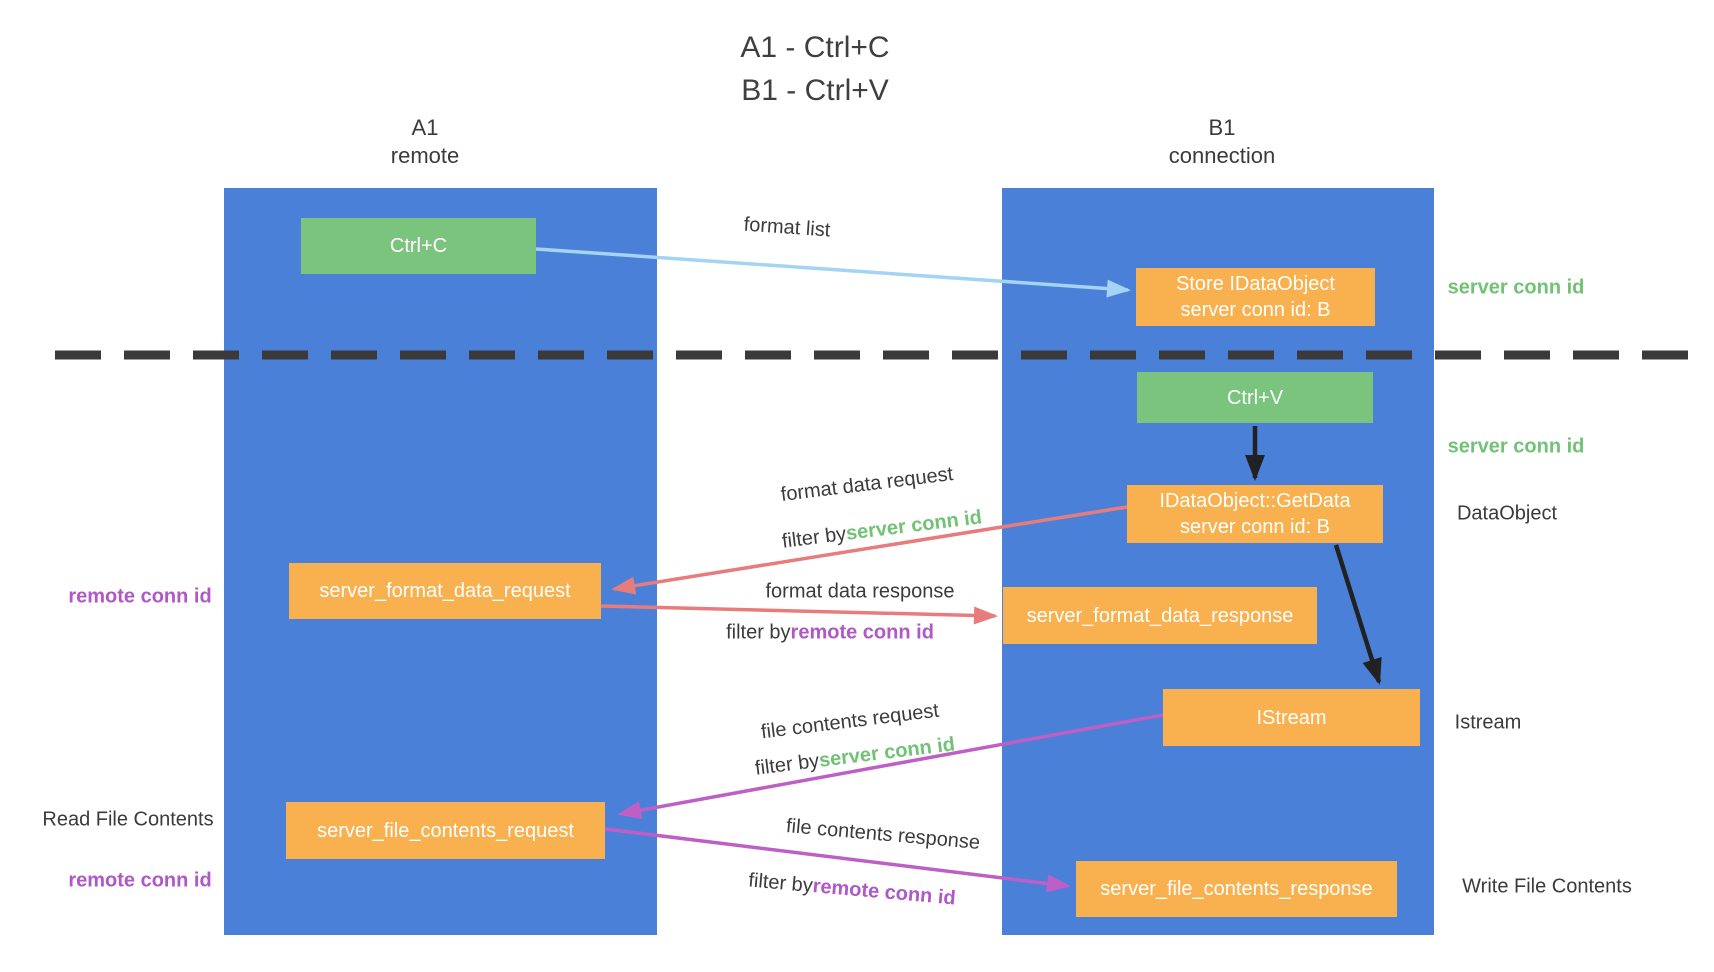 The height and width of the screenshot is (972, 1714). What do you see at coordinates (1222, 142) in the screenshot?
I see `lane-header-b1: B1 connection` at bounding box center [1222, 142].